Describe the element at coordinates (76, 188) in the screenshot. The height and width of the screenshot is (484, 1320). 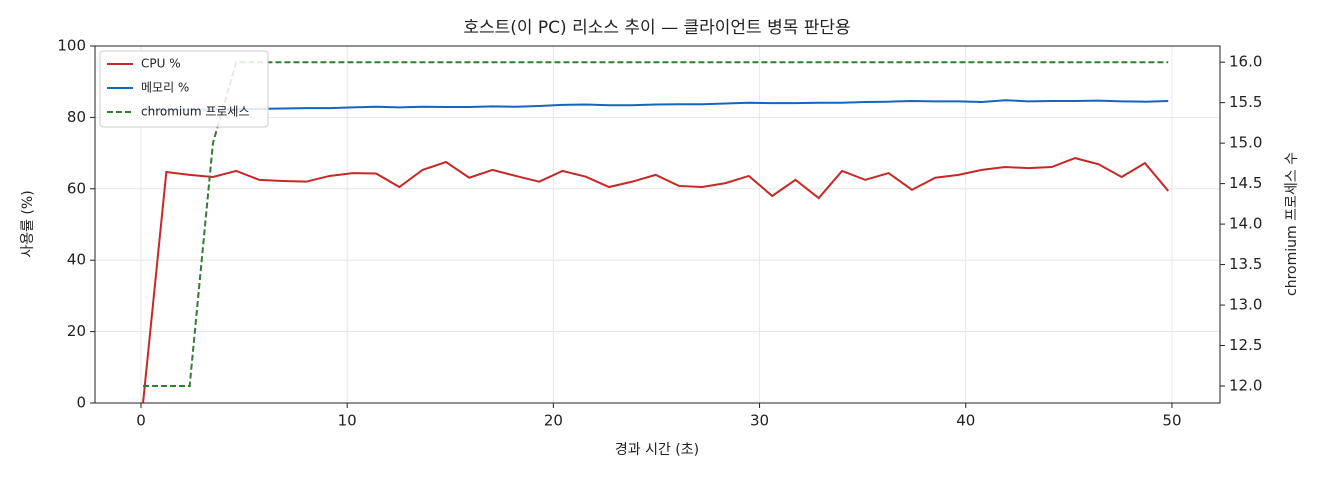
I see `y-tick-label: 60` at that location.